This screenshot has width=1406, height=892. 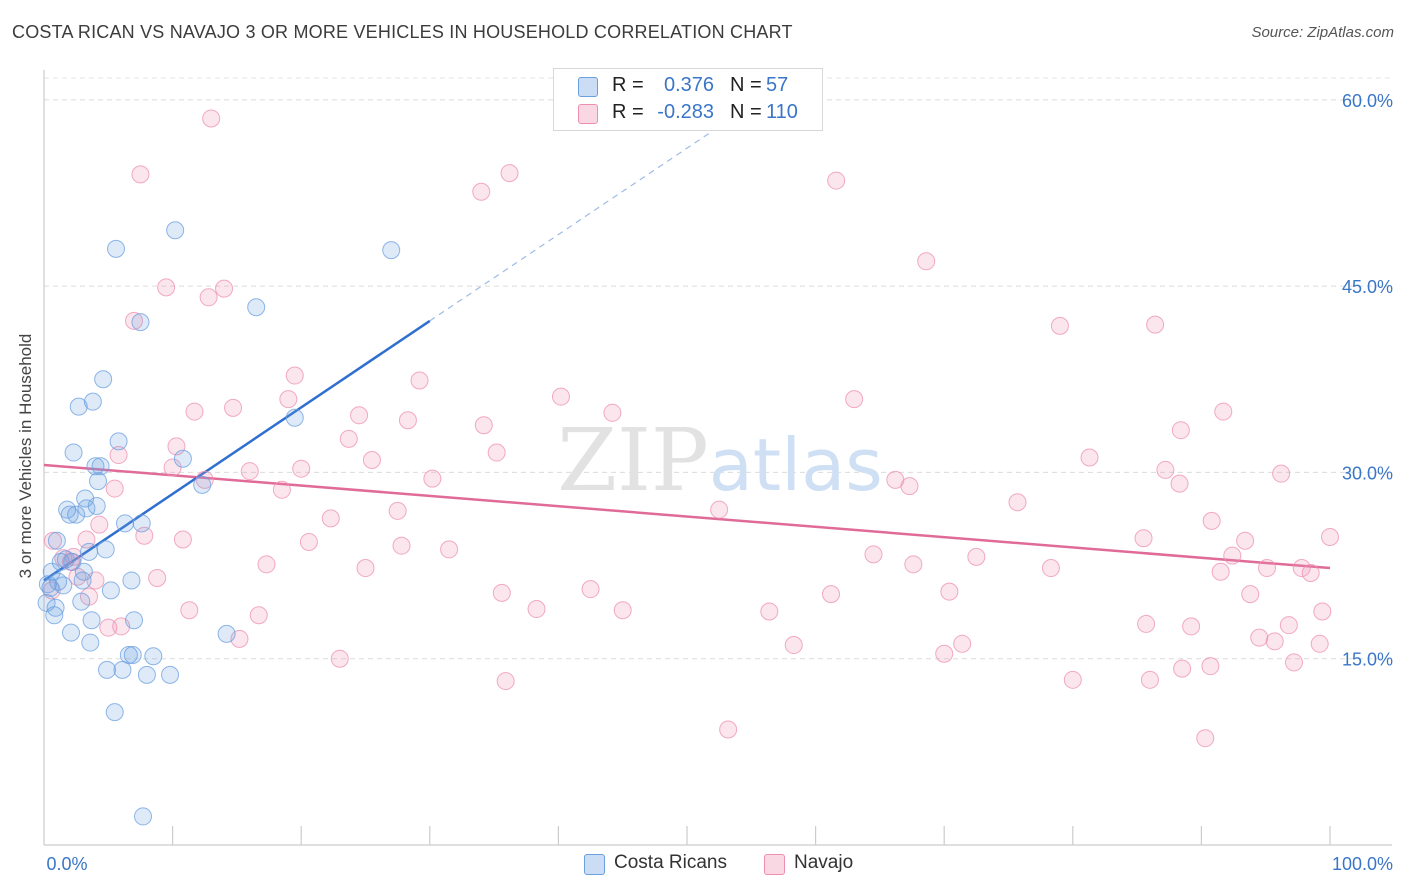 I want to click on swatch-navajo, so click(x=774, y=864).